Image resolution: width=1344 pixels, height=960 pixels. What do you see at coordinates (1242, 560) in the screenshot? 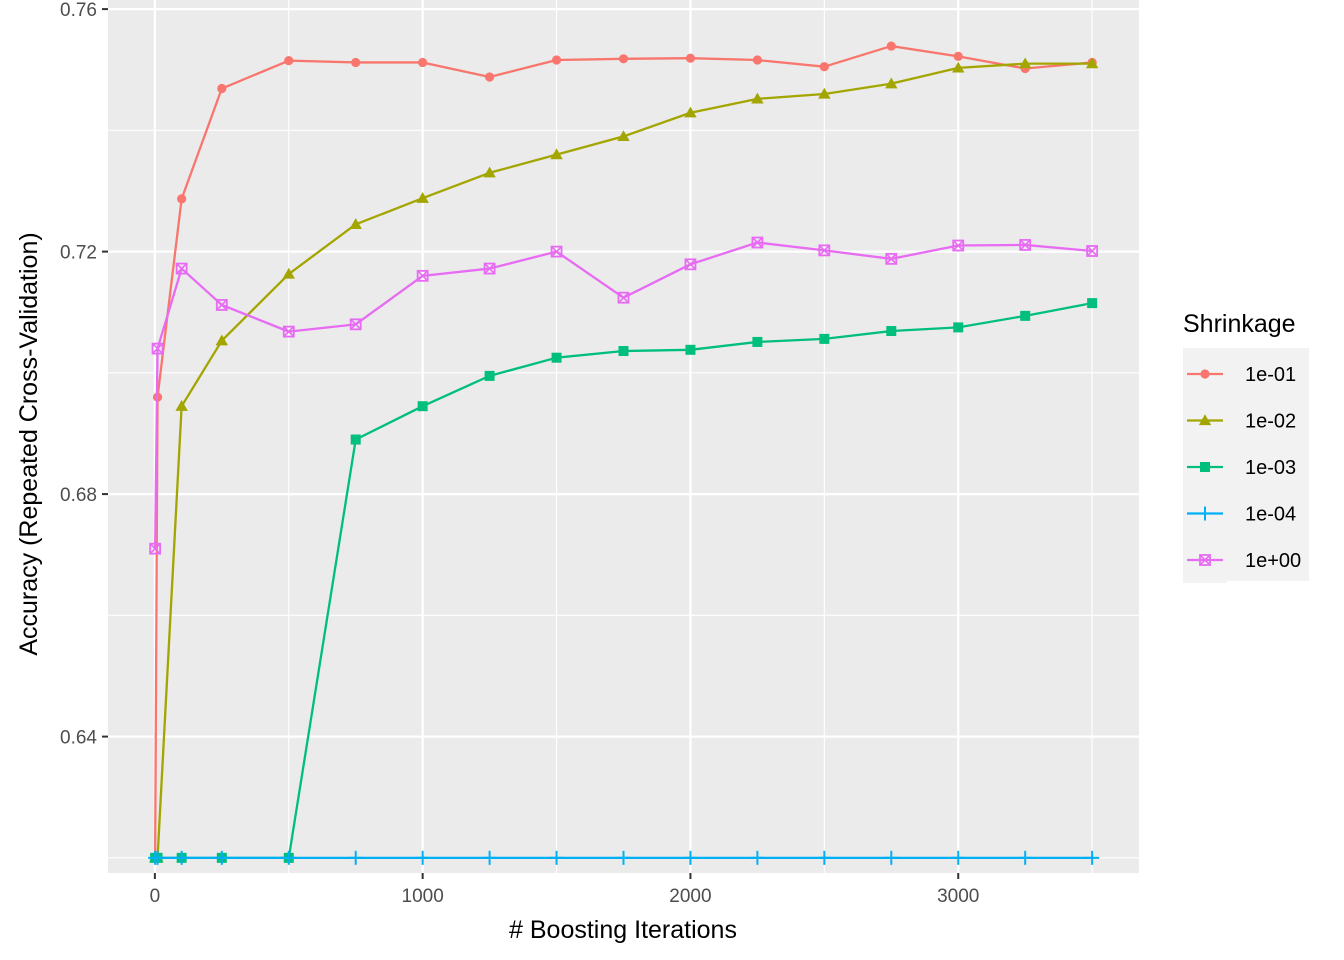
I see `legend-item-1e+00: 1e+00` at bounding box center [1242, 560].